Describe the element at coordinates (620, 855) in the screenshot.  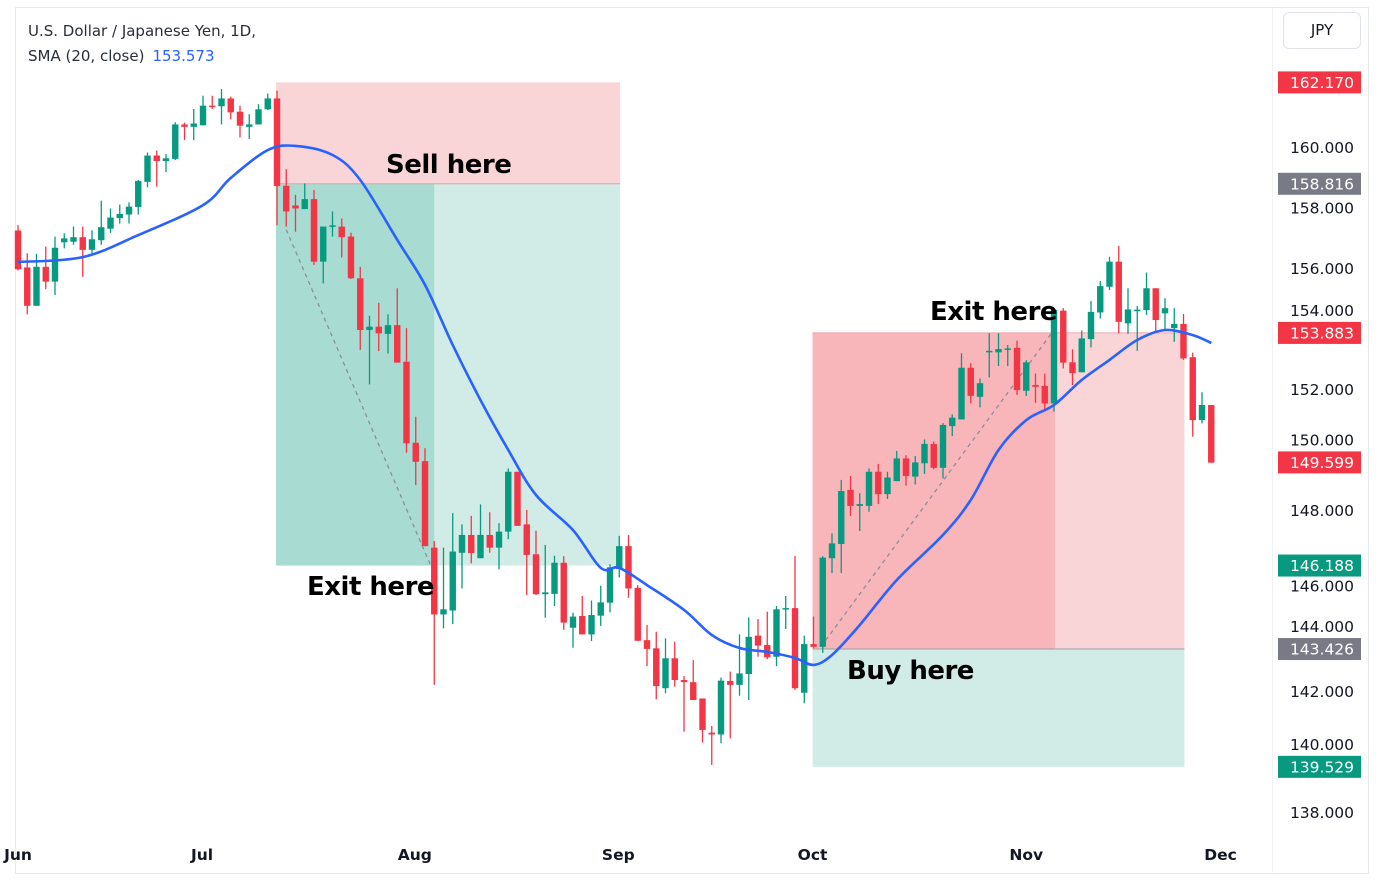
I see `time-axis-ticks: Jun Jul Aug Sep Oct Nov Dec` at that location.